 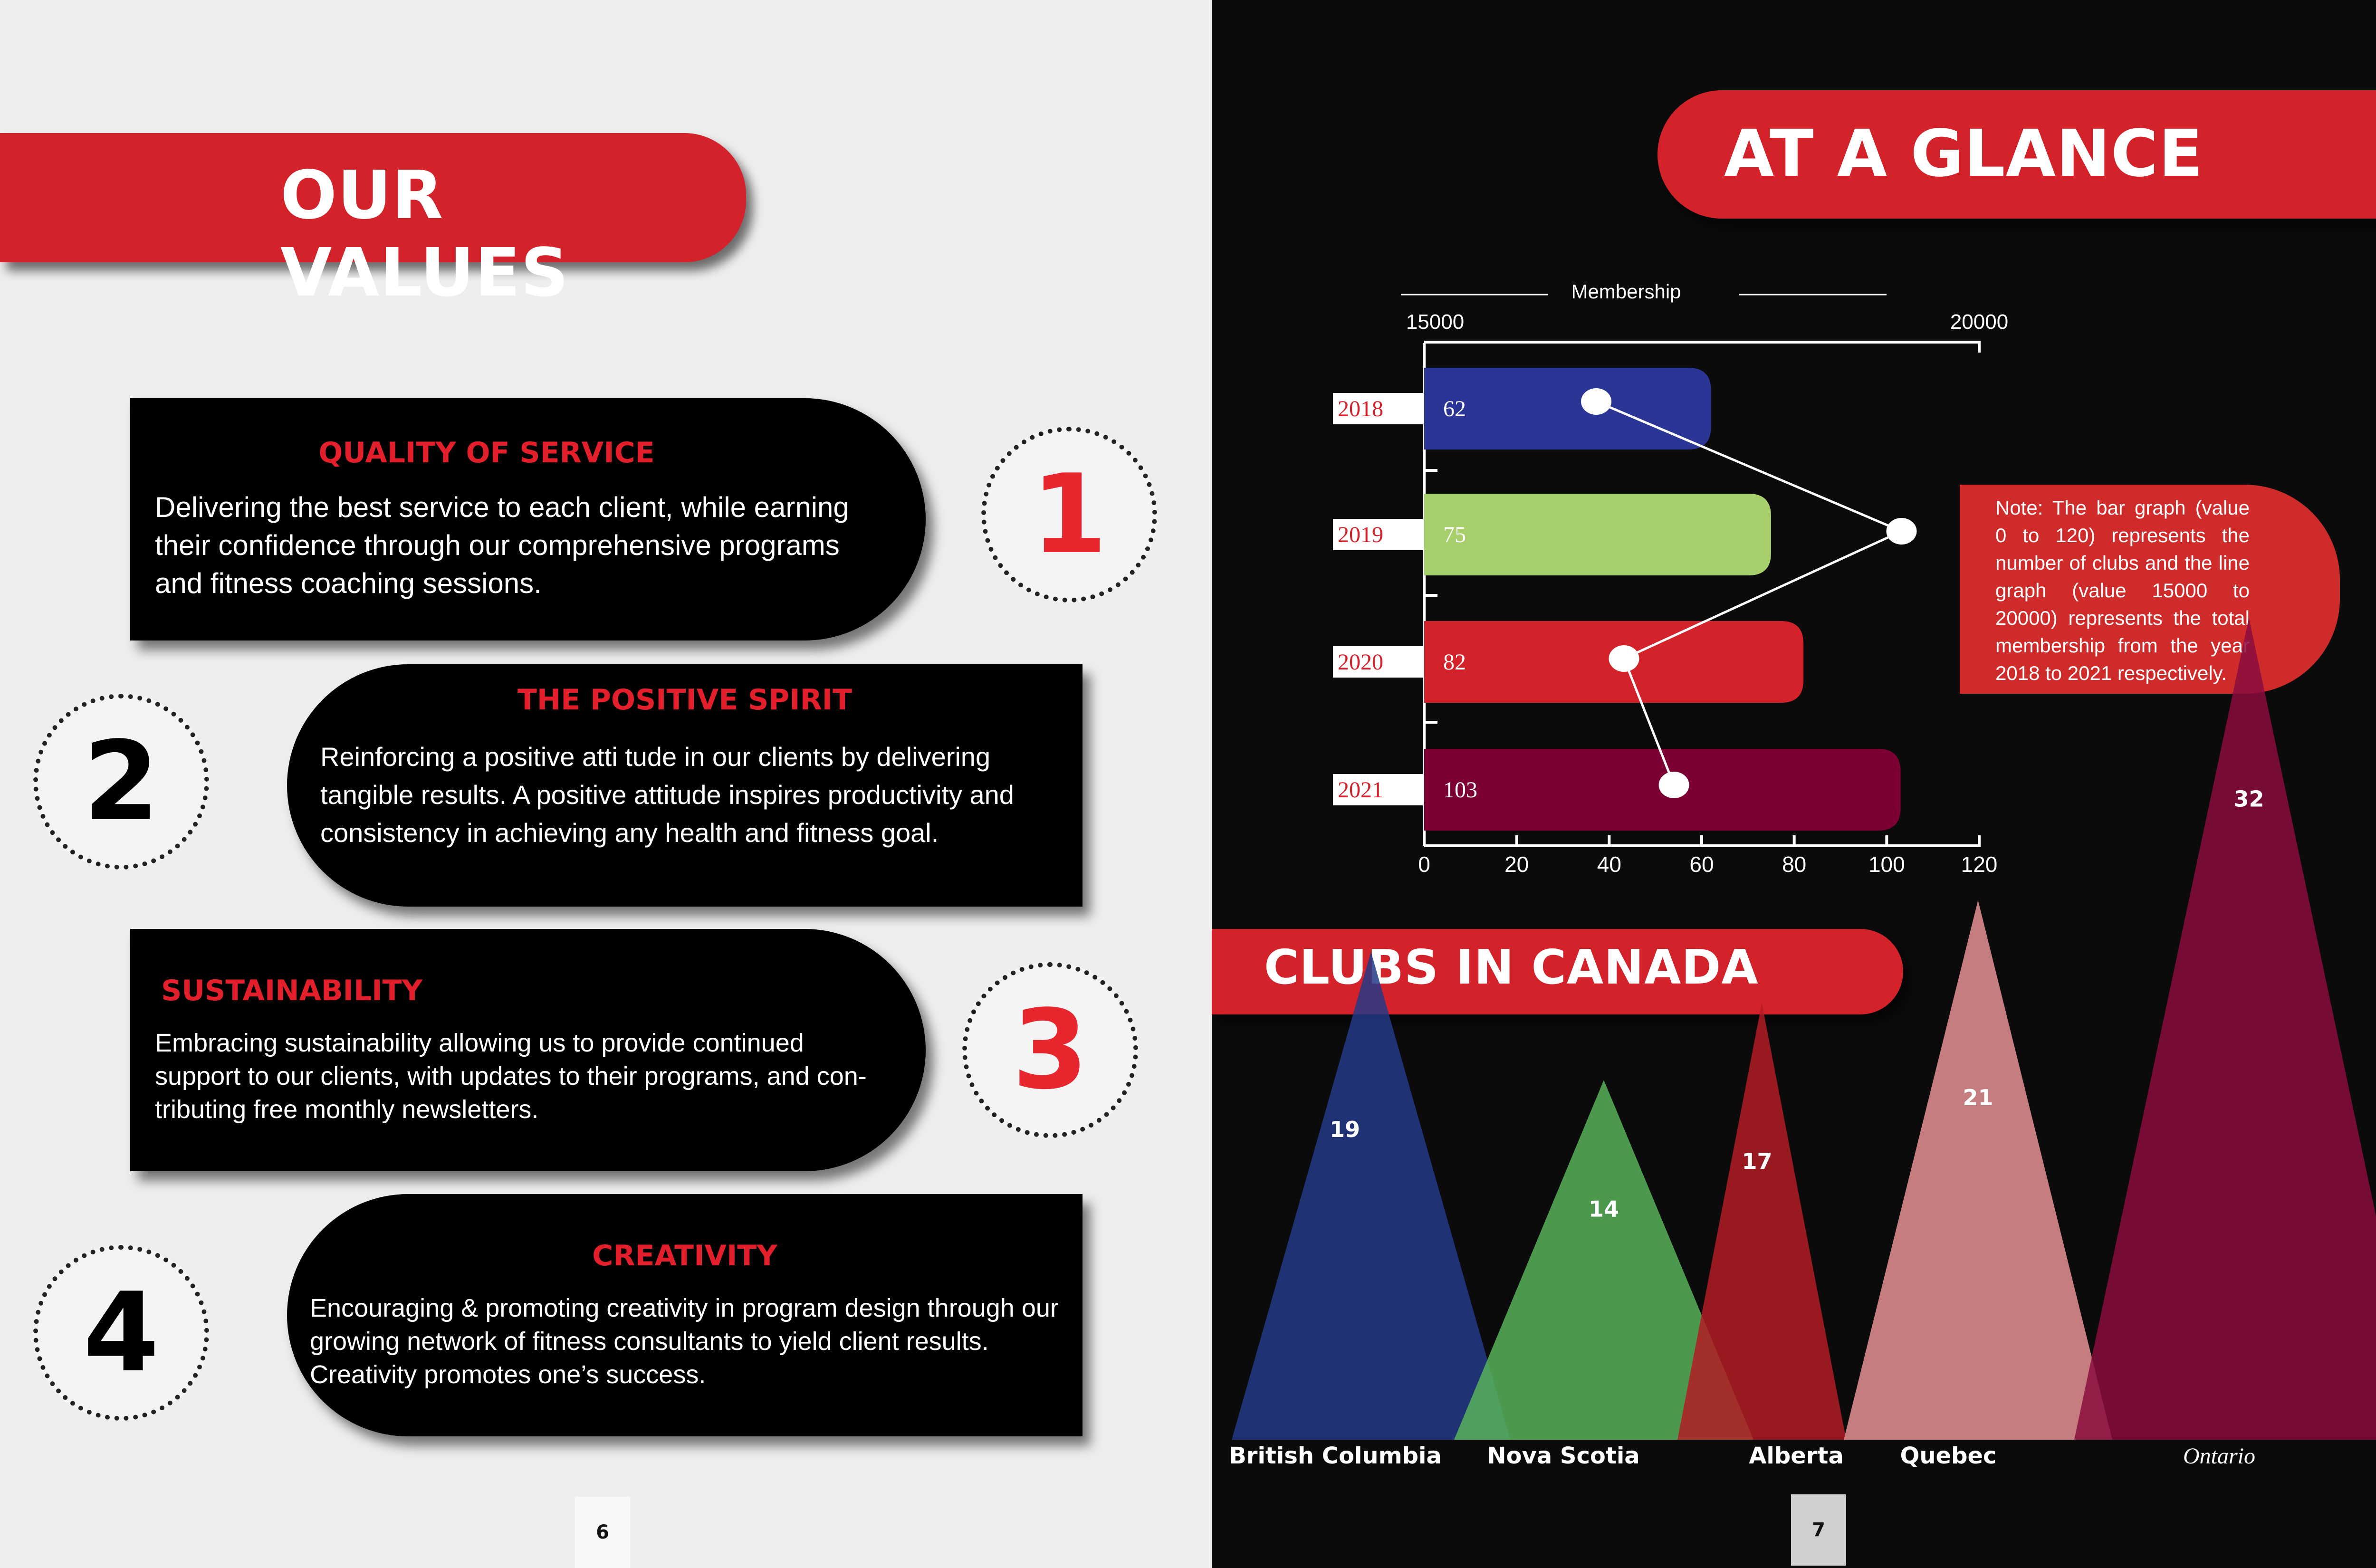 What do you see at coordinates (1948, 1456) in the screenshot?
I see `province-label: Quebec` at bounding box center [1948, 1456].